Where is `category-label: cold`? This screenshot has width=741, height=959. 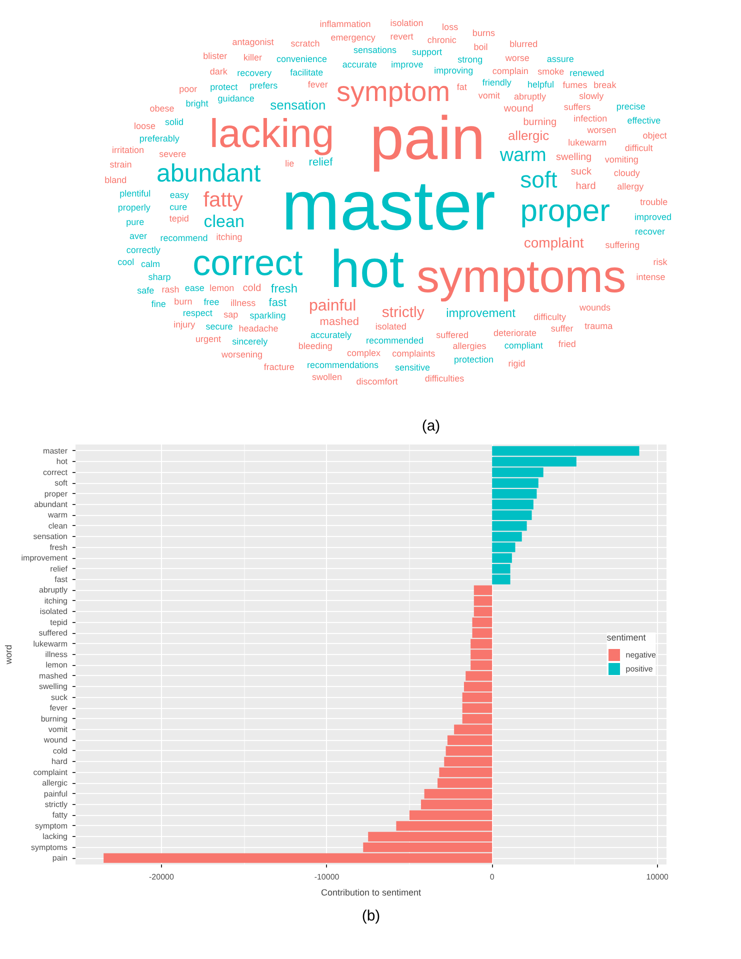
category-label: cold is located at coordinates (252, 288).